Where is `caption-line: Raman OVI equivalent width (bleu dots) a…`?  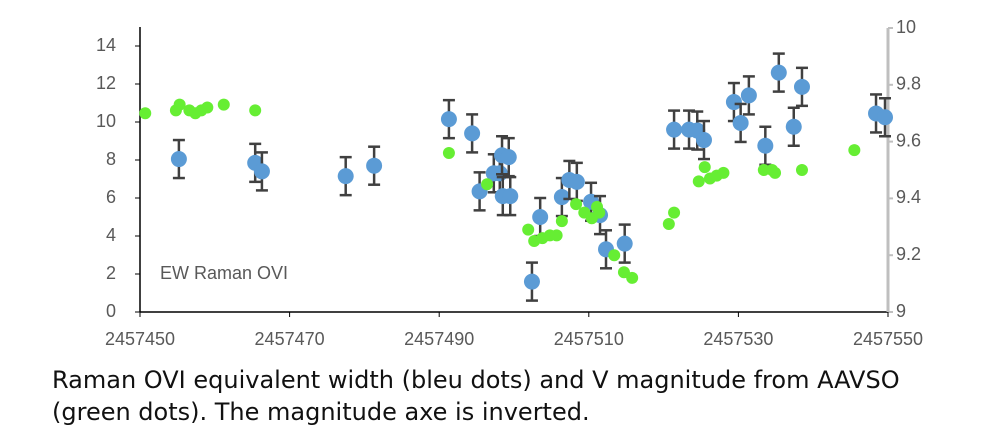
caption-line: Raman OVI equivalent width (bleu dots) a… is located at coordinates (476, 380).